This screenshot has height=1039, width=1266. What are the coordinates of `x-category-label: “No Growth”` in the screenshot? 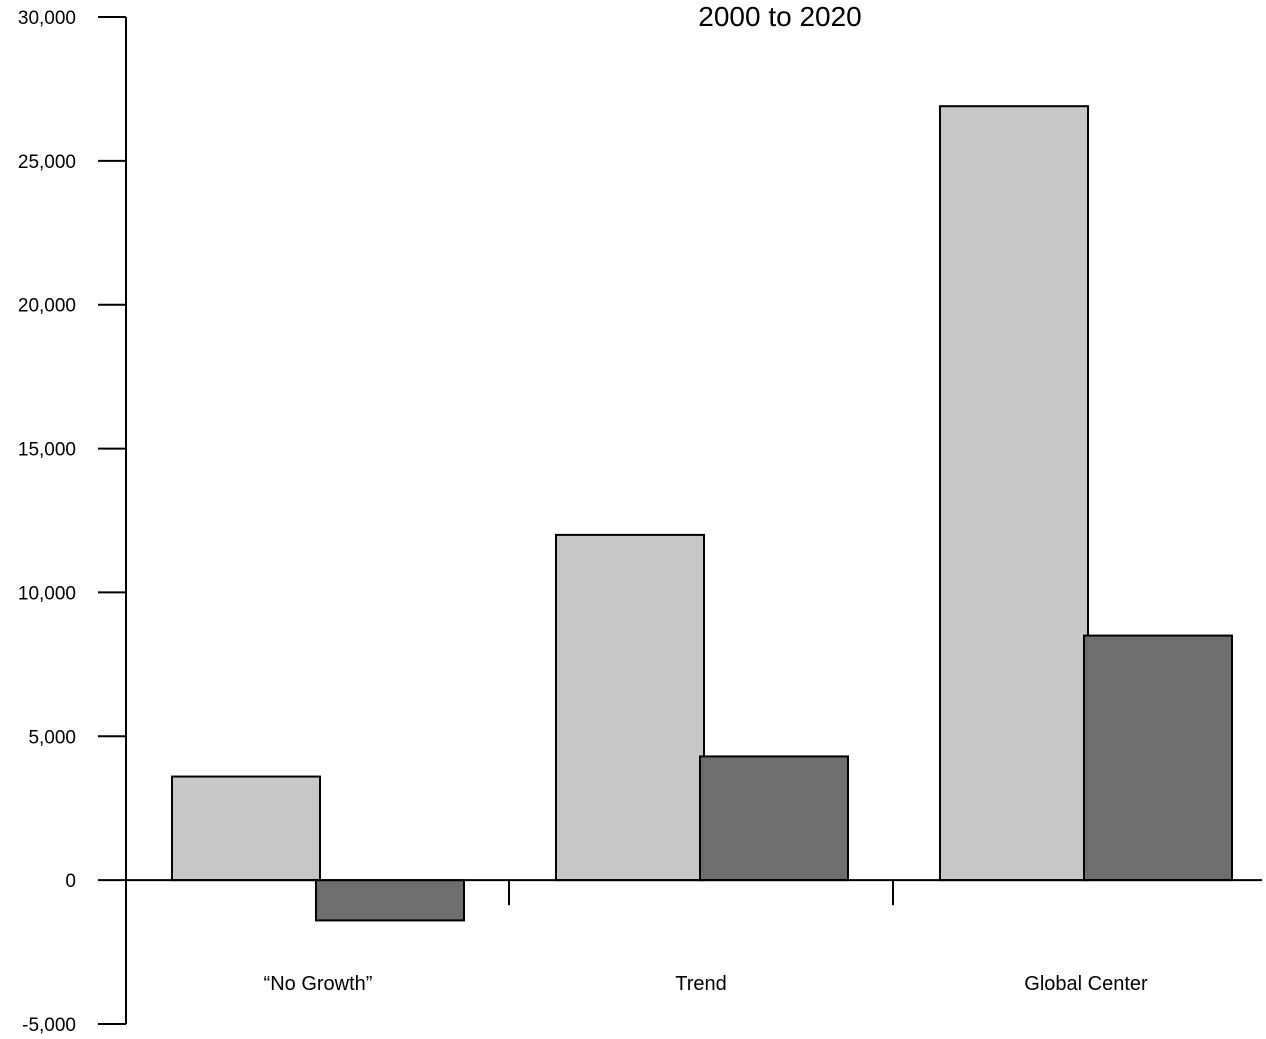 It's located at (318, 984).